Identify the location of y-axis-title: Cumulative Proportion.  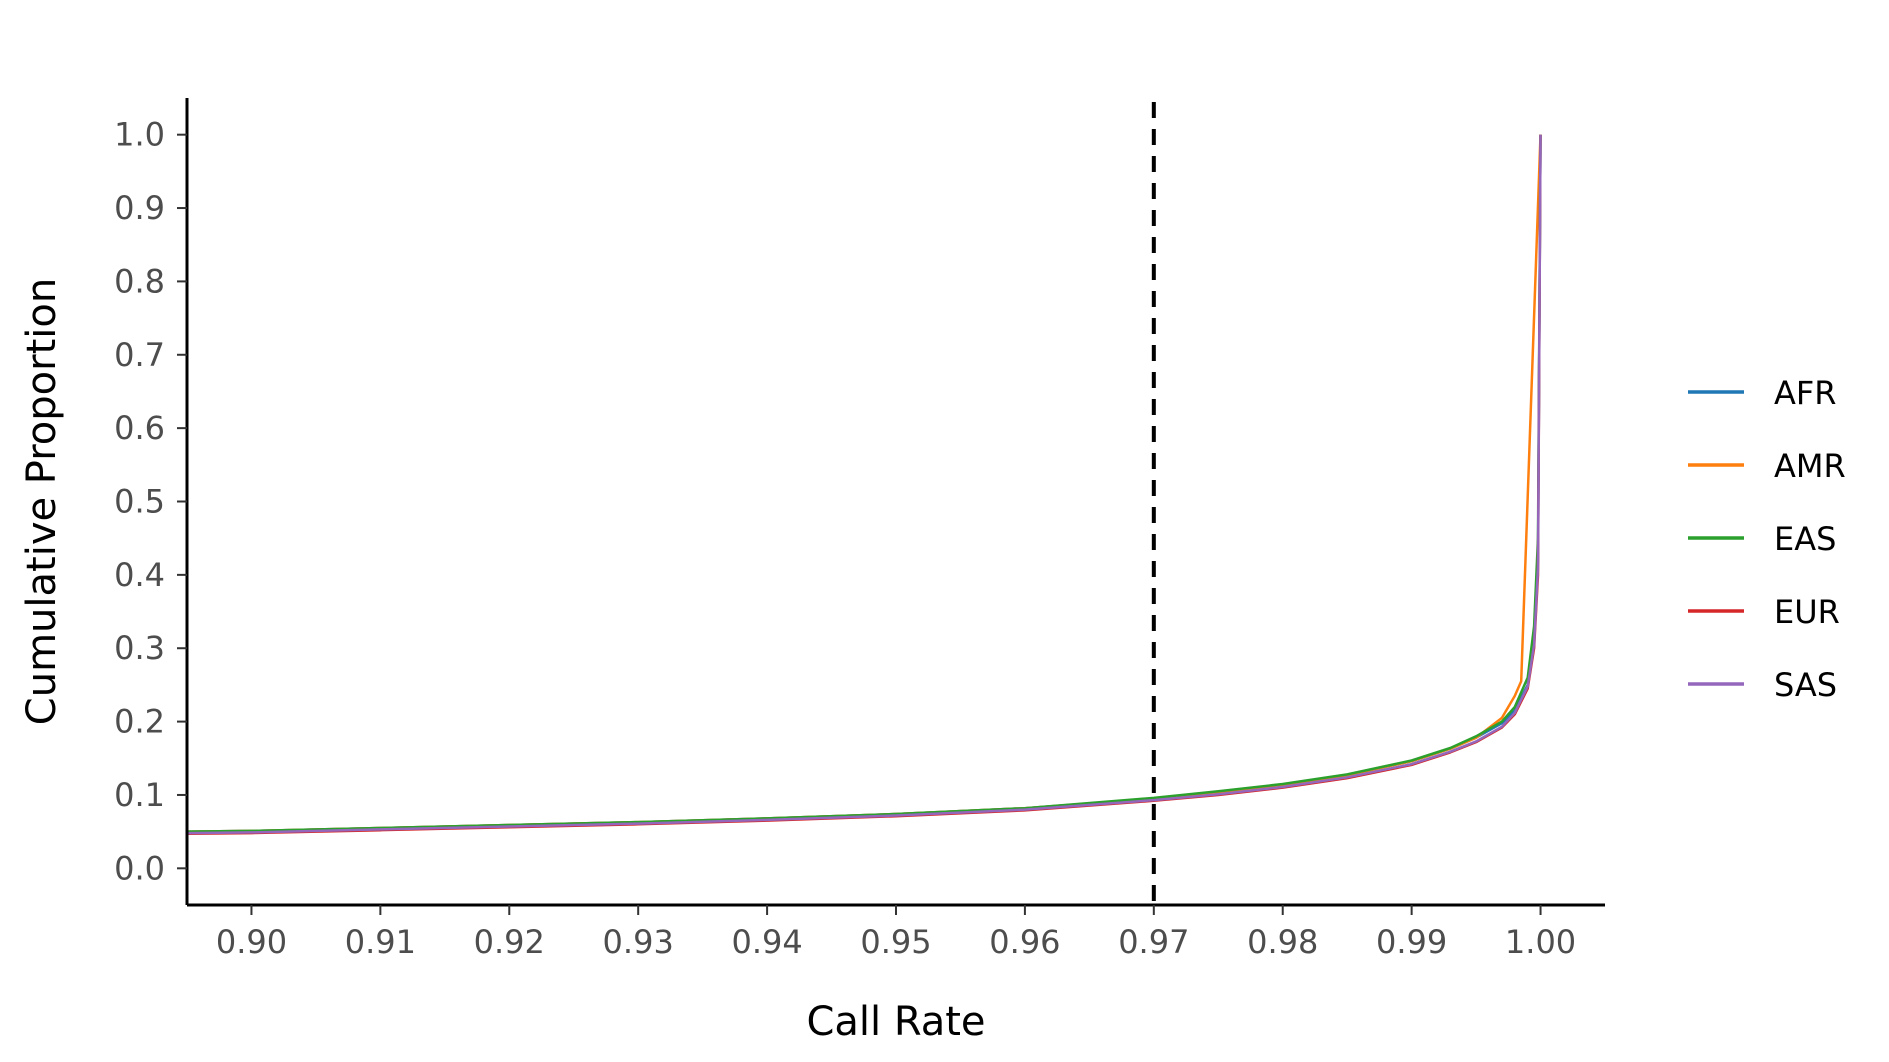
(42, 501).